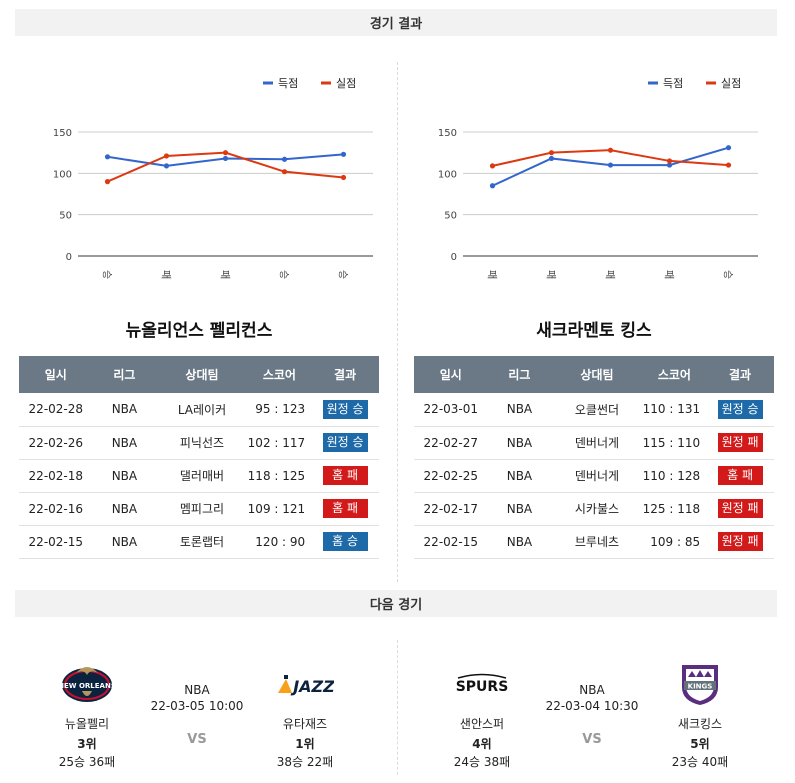  Describe the element at coordinates (305, 762) in the screenshot. I see `away-team-record: 38승 22패` at that location.